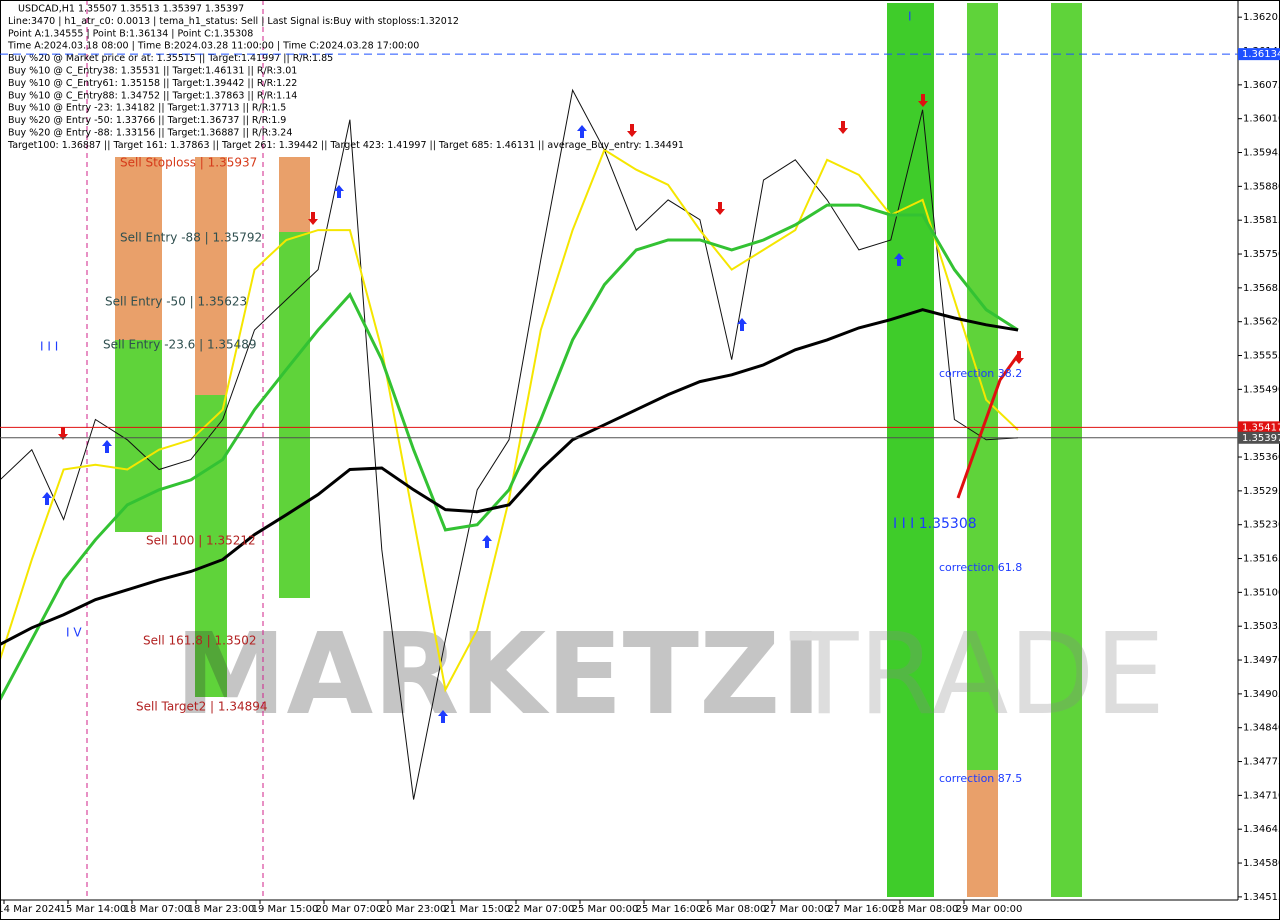 The height and width of the screenshot is (920, 1280). What do you see at coordinates (498, 675) in the screenshot?
I see `watermark-text: MARKETZI` at bounding box center [498, 675].